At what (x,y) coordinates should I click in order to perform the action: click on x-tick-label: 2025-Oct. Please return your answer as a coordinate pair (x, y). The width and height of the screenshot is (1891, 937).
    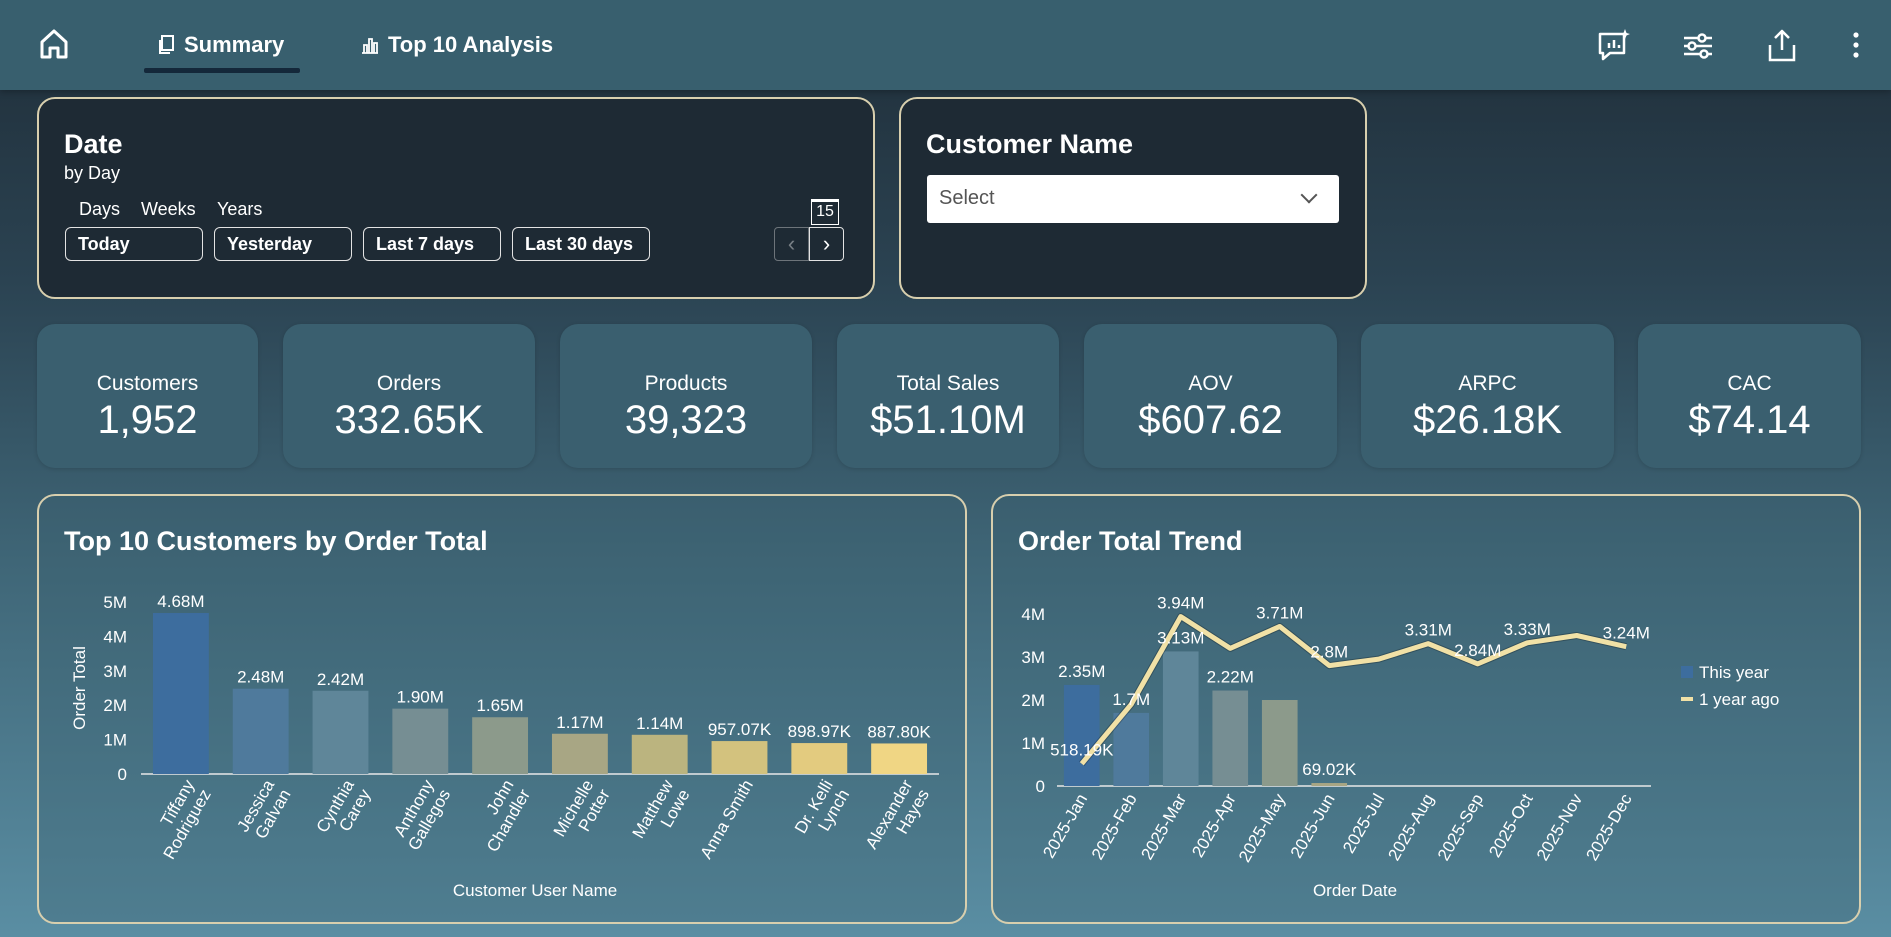
    Looking at the image, I should click on (1511, 825).